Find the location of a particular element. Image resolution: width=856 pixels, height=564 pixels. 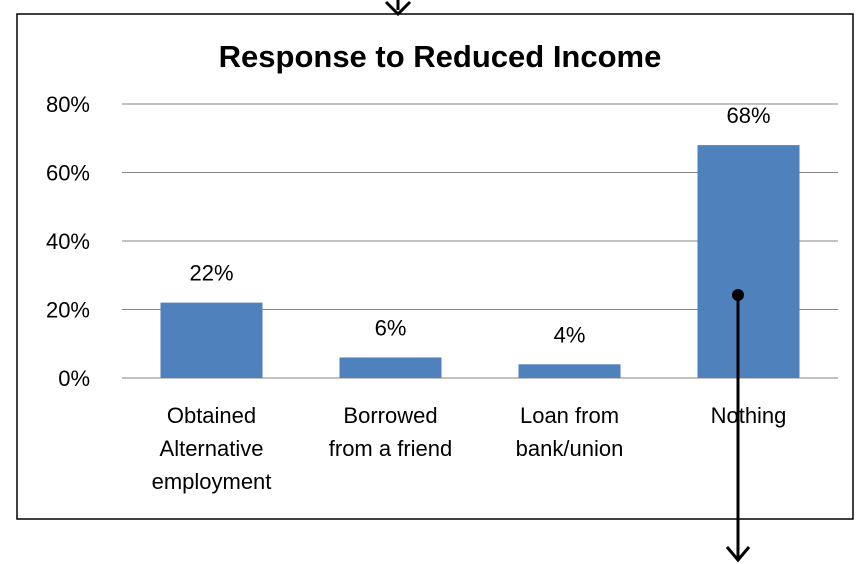

arrow-head is located at coordinates (738, 554).